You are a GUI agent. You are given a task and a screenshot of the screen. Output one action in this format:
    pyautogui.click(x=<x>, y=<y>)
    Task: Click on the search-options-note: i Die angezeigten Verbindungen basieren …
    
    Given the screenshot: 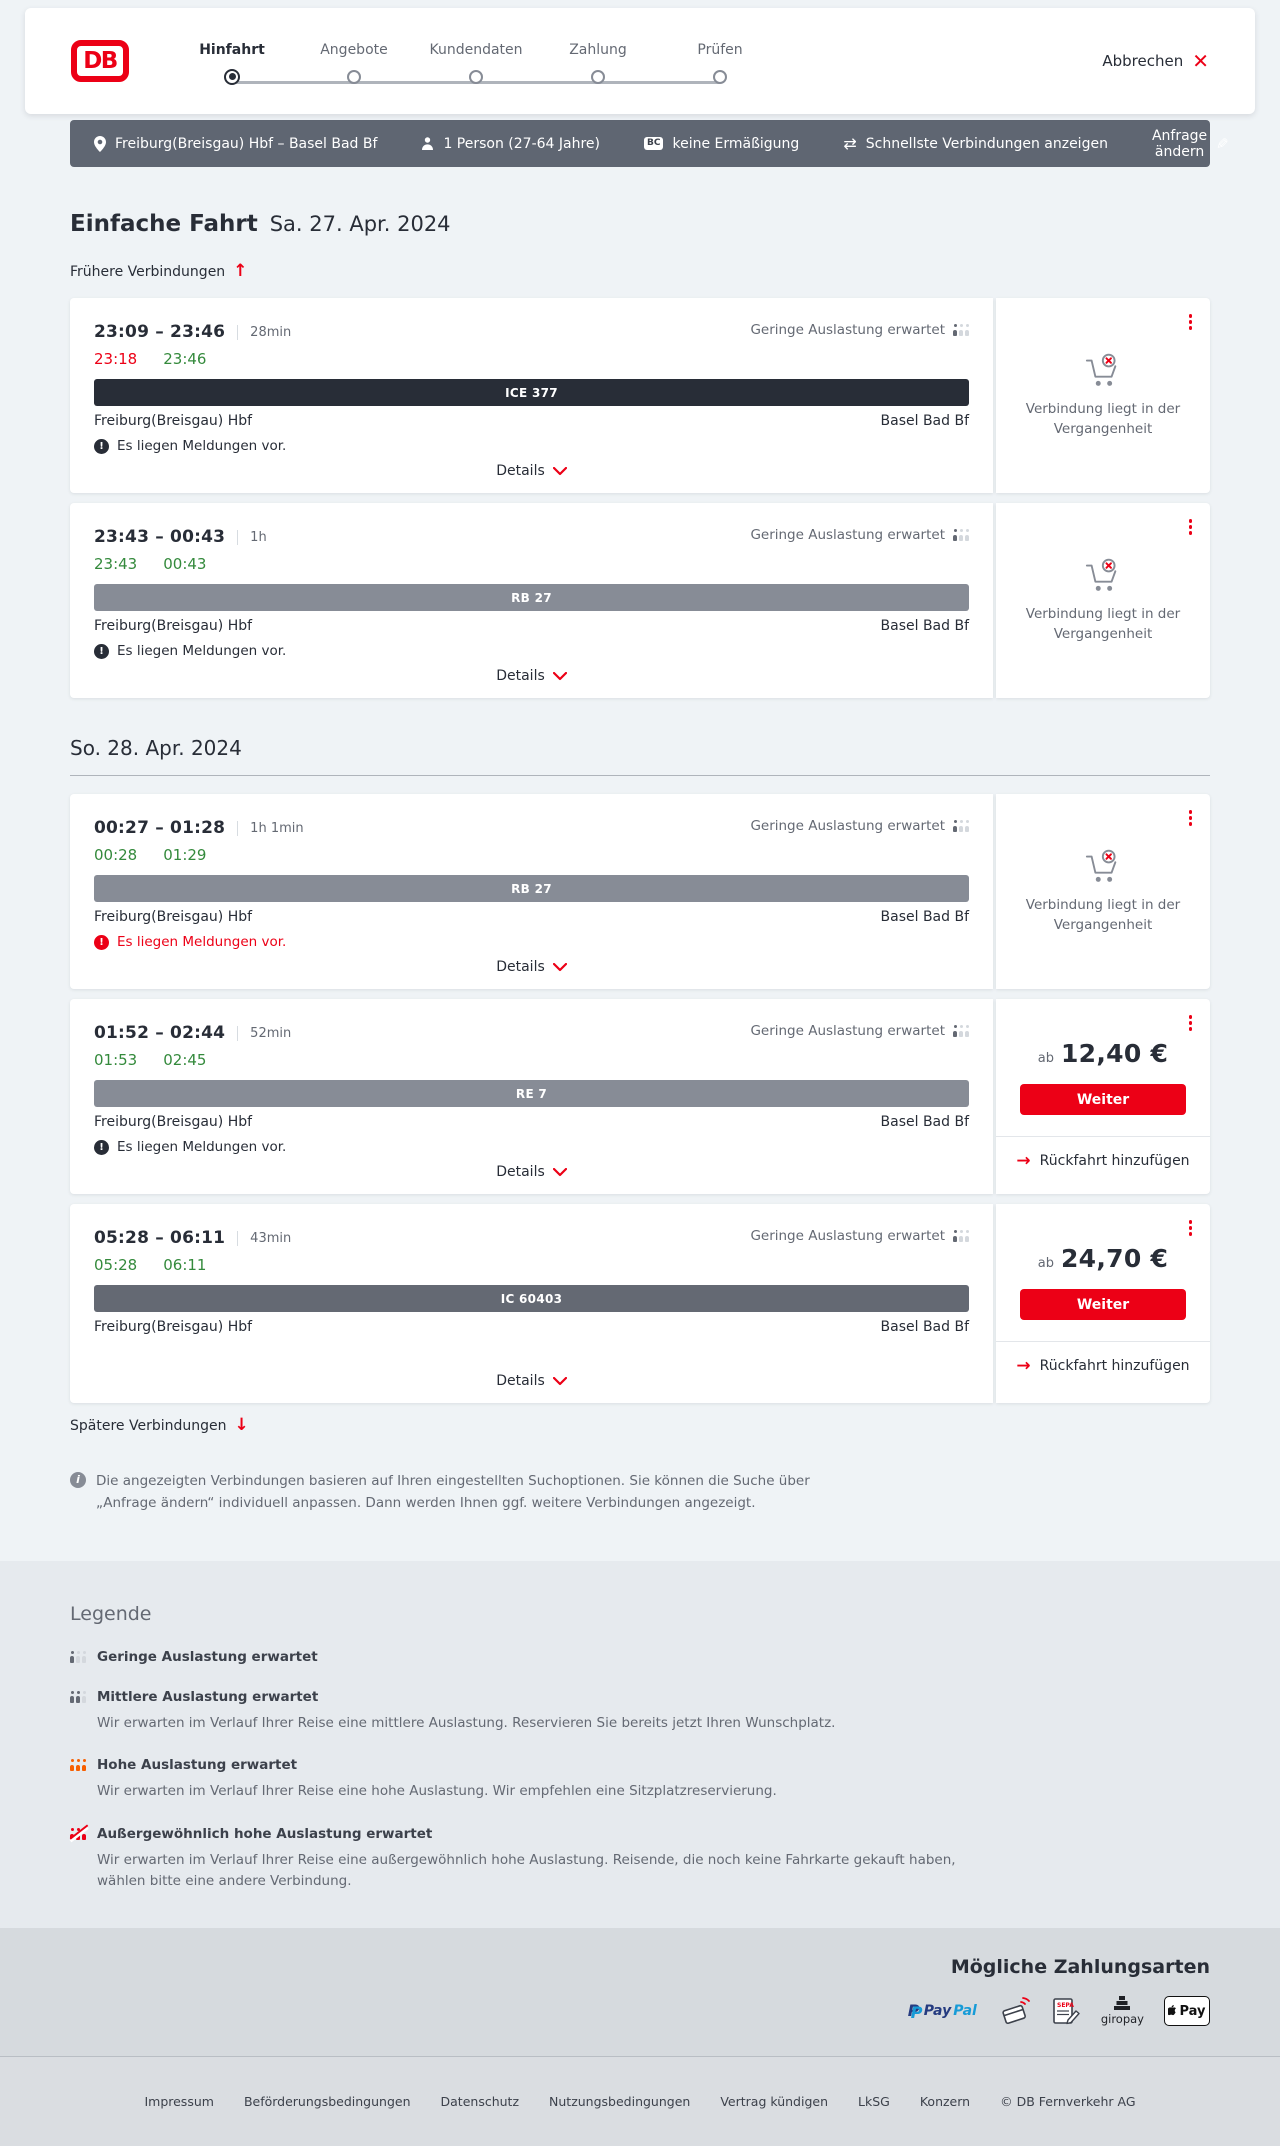 What is the action you would take?
    pyautogui.click(x=465, y=1492)
    